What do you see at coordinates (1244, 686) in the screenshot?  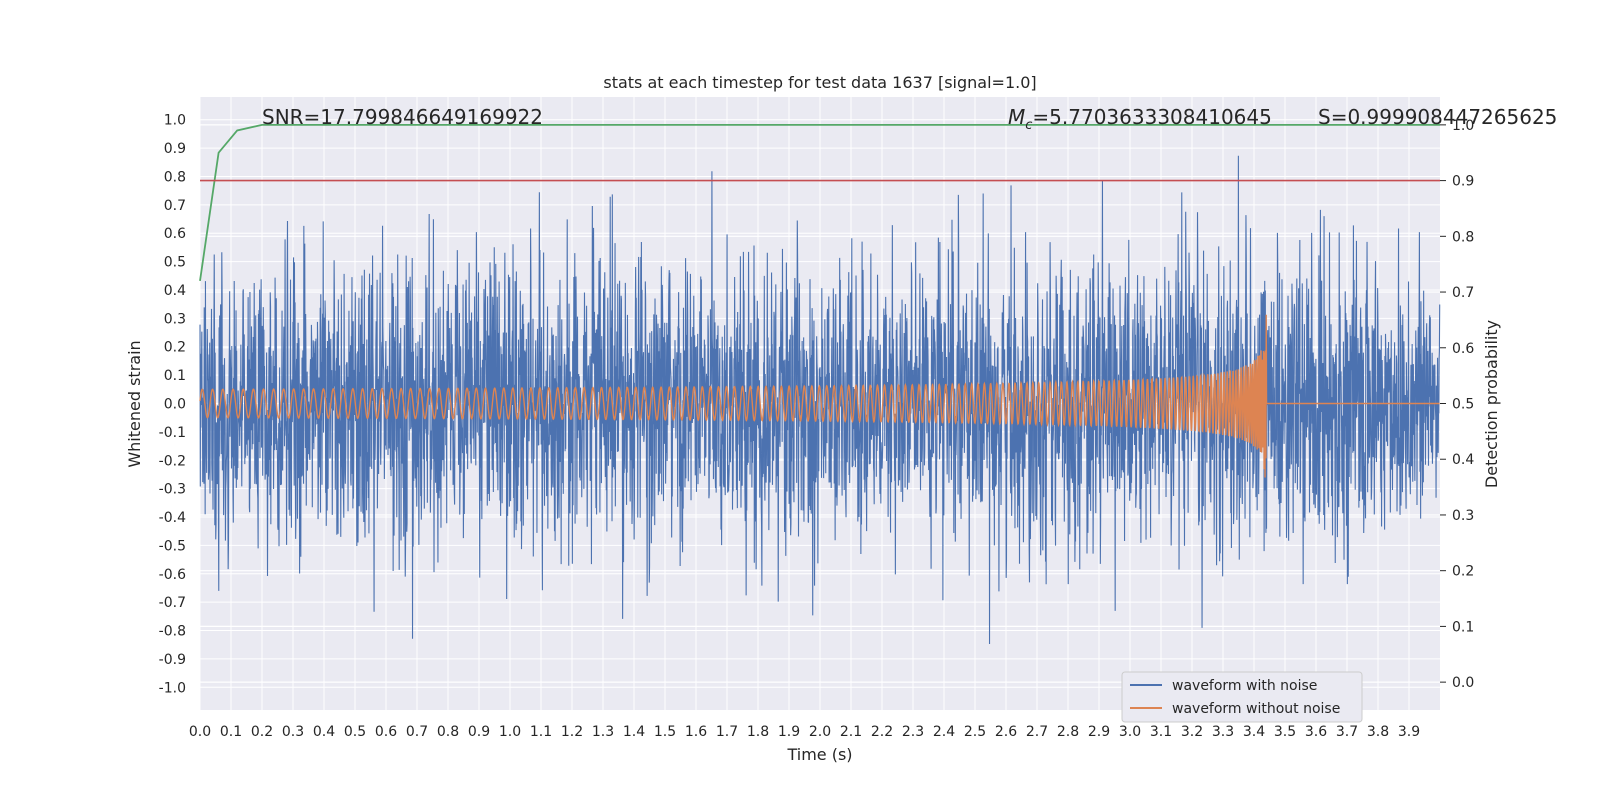 I see `legend-label-noise: waveform with noise` at bounding box center [1244, 686].